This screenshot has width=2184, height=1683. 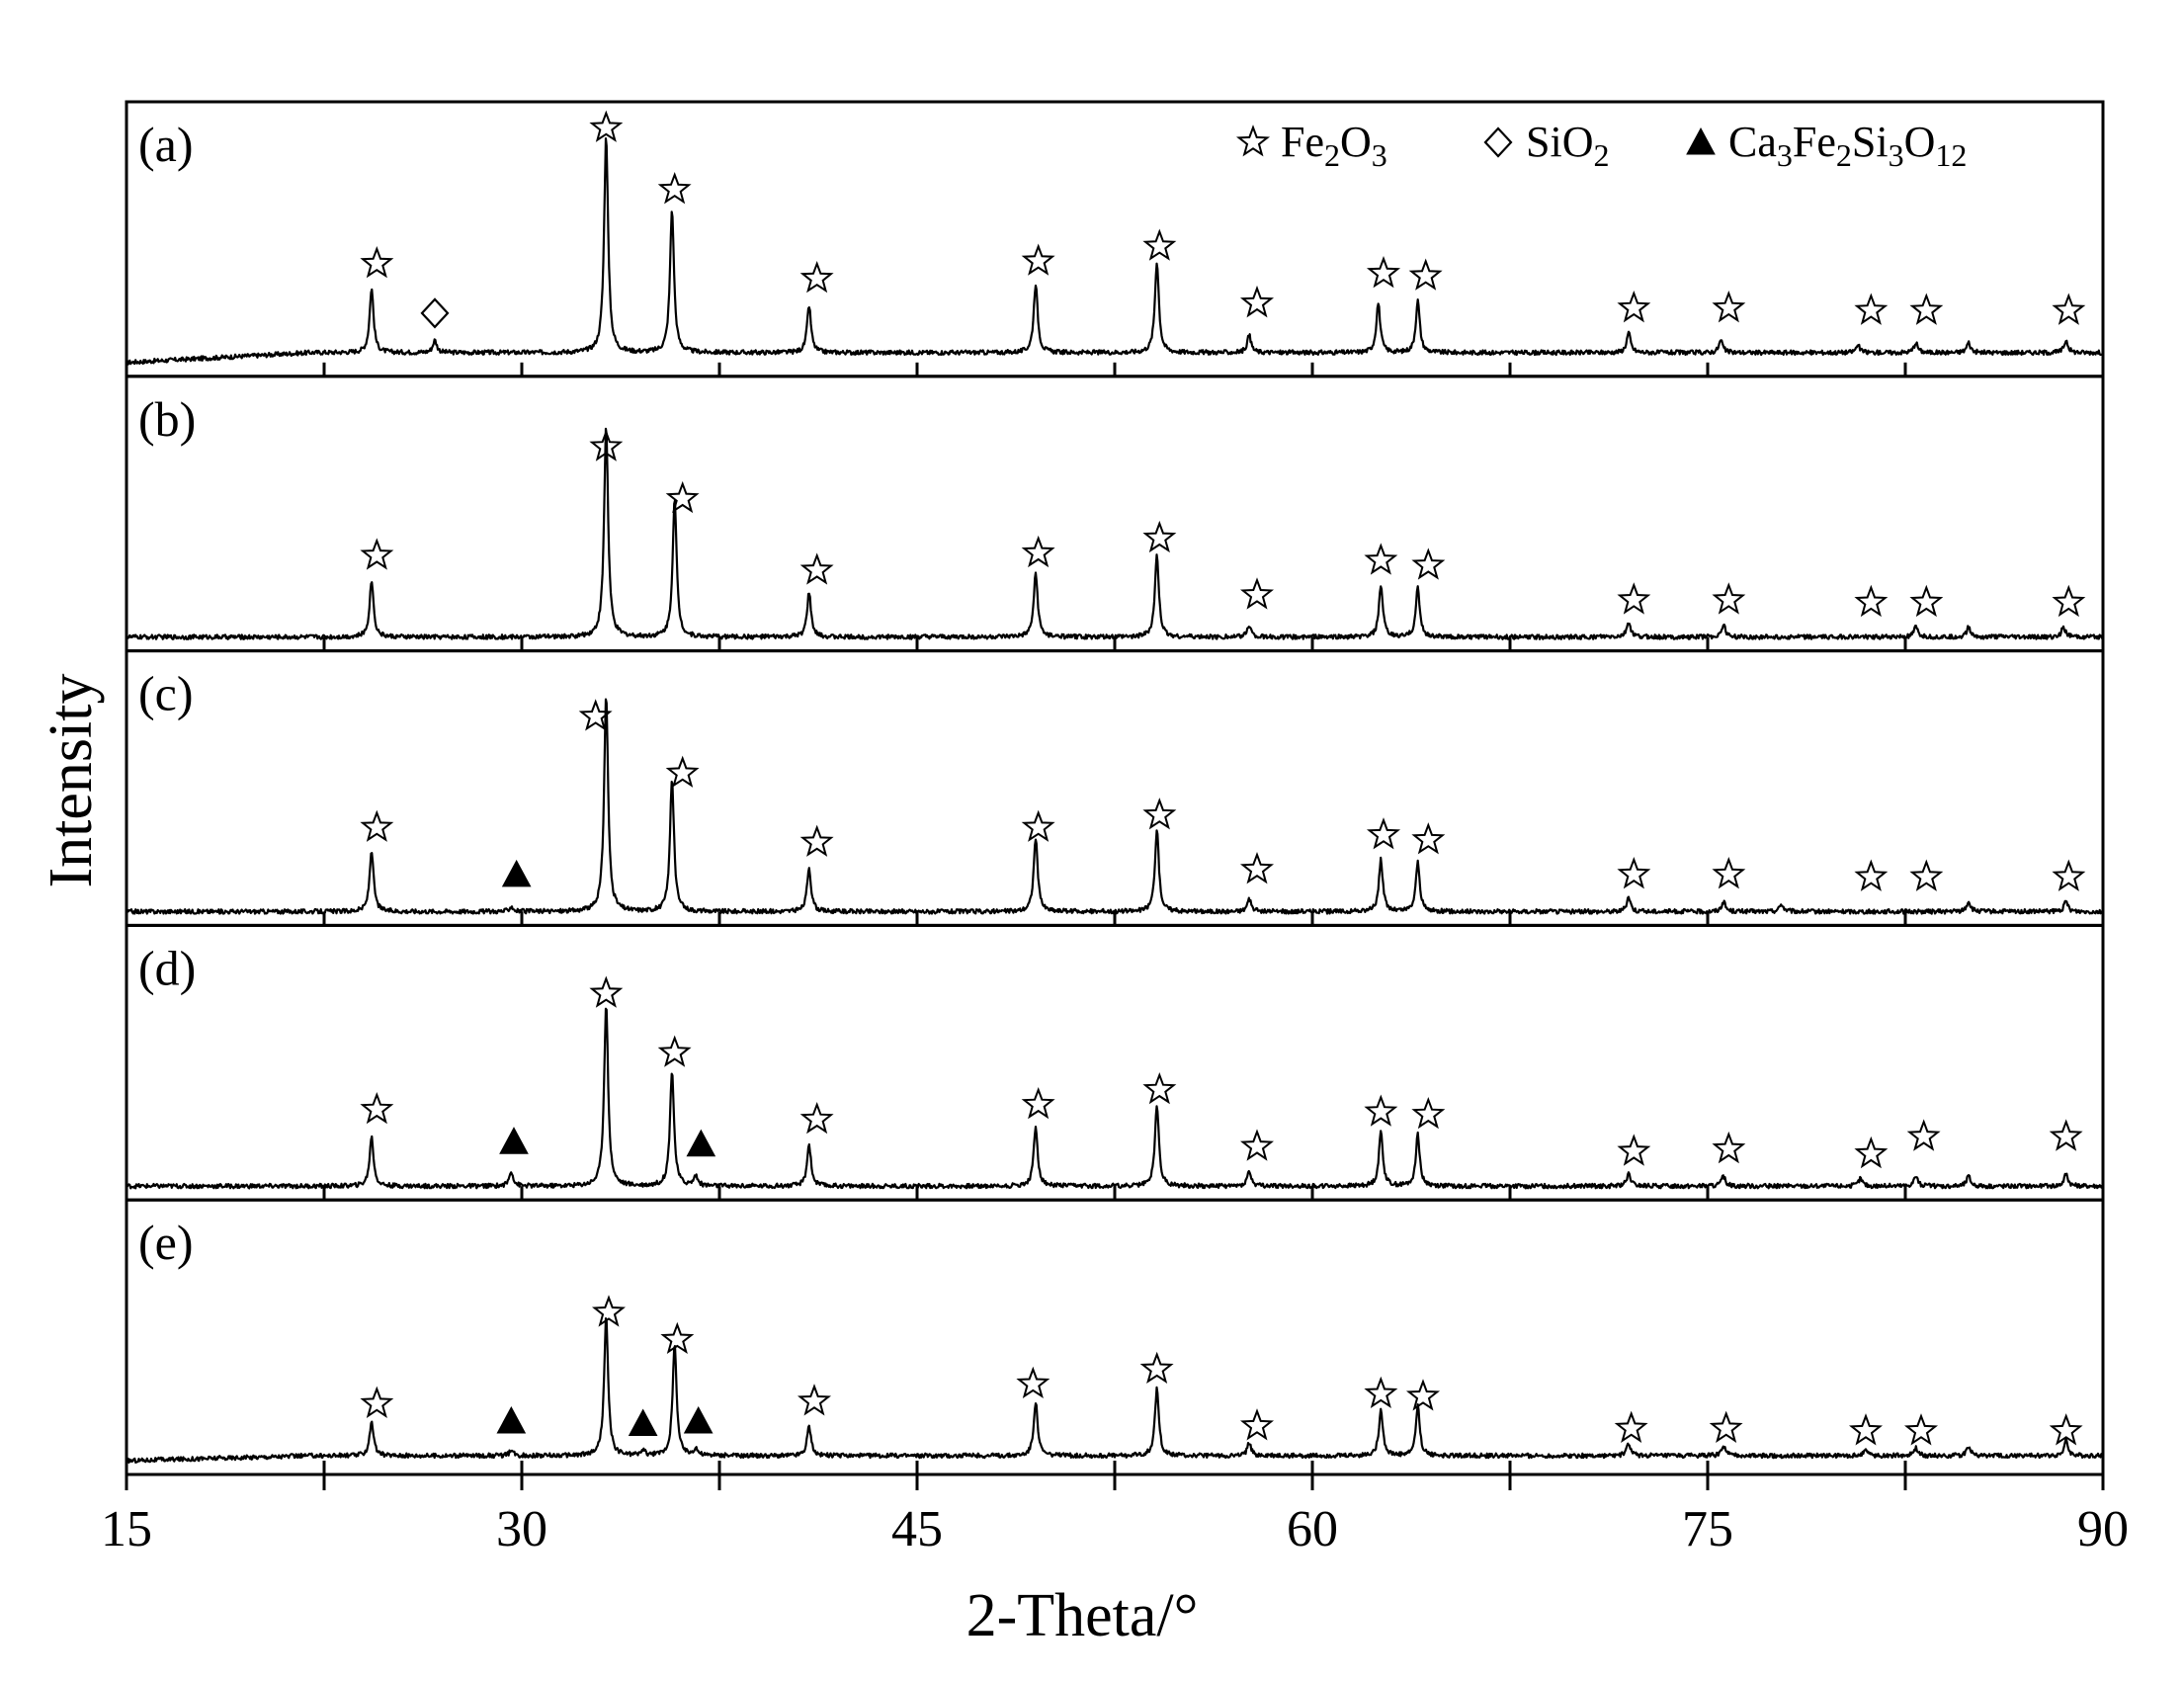 What do you see at coordinates (1334, 145) in the screenshot?
I see `legend-entry-label: Fe2O3` at bounding box center [1334, 145].